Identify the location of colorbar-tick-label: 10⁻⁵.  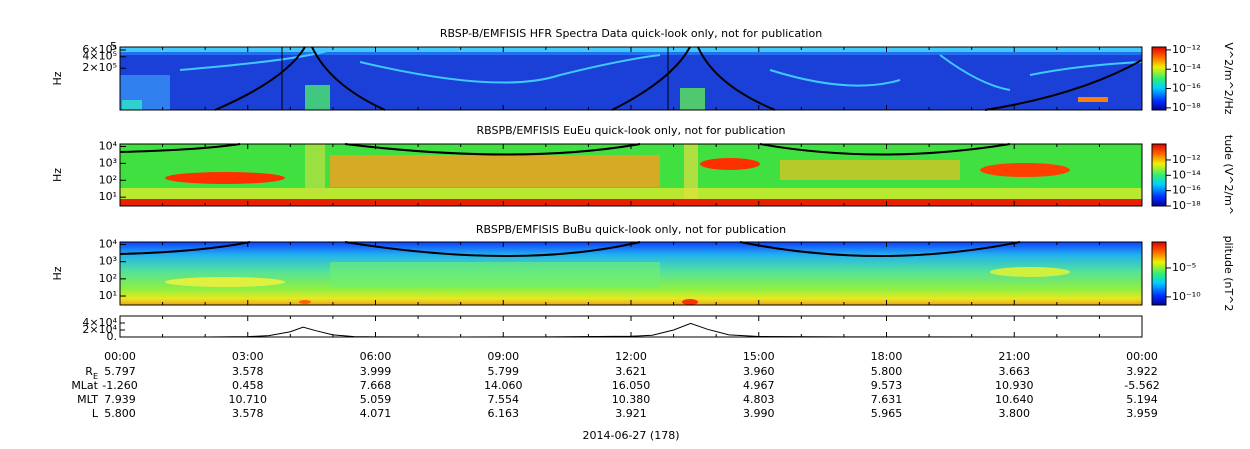
(1184, 267).